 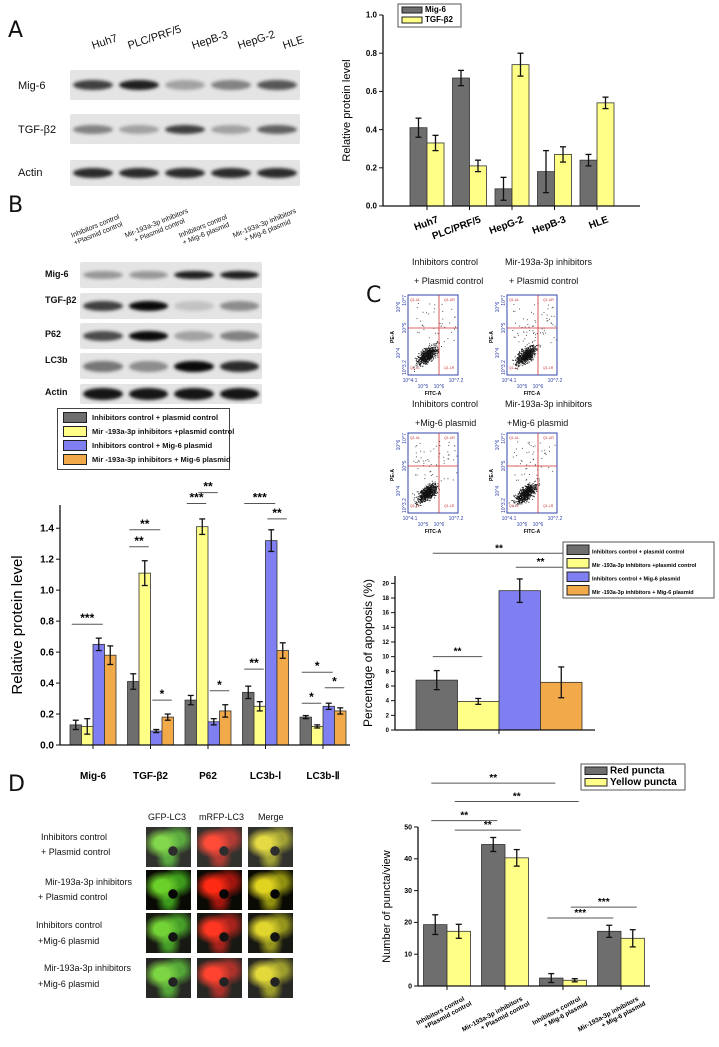 I want to click on flow-y-tick-label: 10^3.2, so click(x=405, y=505).